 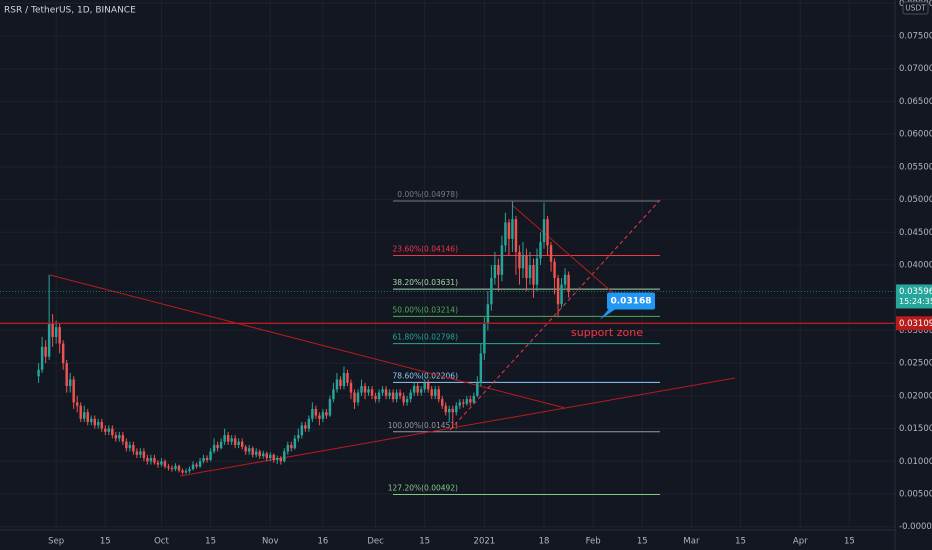 I want to click on y-tick-label: 0.06000, so click(x=915, y=135).